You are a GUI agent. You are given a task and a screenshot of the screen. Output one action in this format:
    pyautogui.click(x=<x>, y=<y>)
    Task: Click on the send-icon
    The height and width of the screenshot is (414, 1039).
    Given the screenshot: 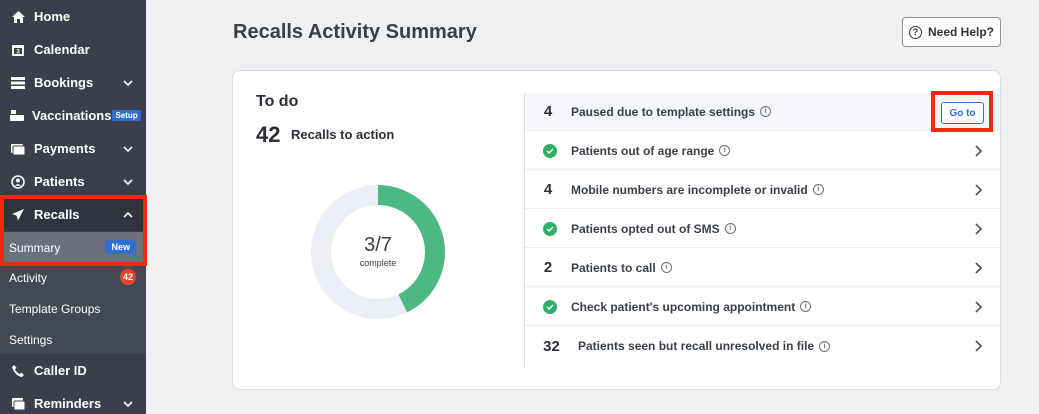 What is the action you would take?
    pyautogui.click(x=18, y=215)
    